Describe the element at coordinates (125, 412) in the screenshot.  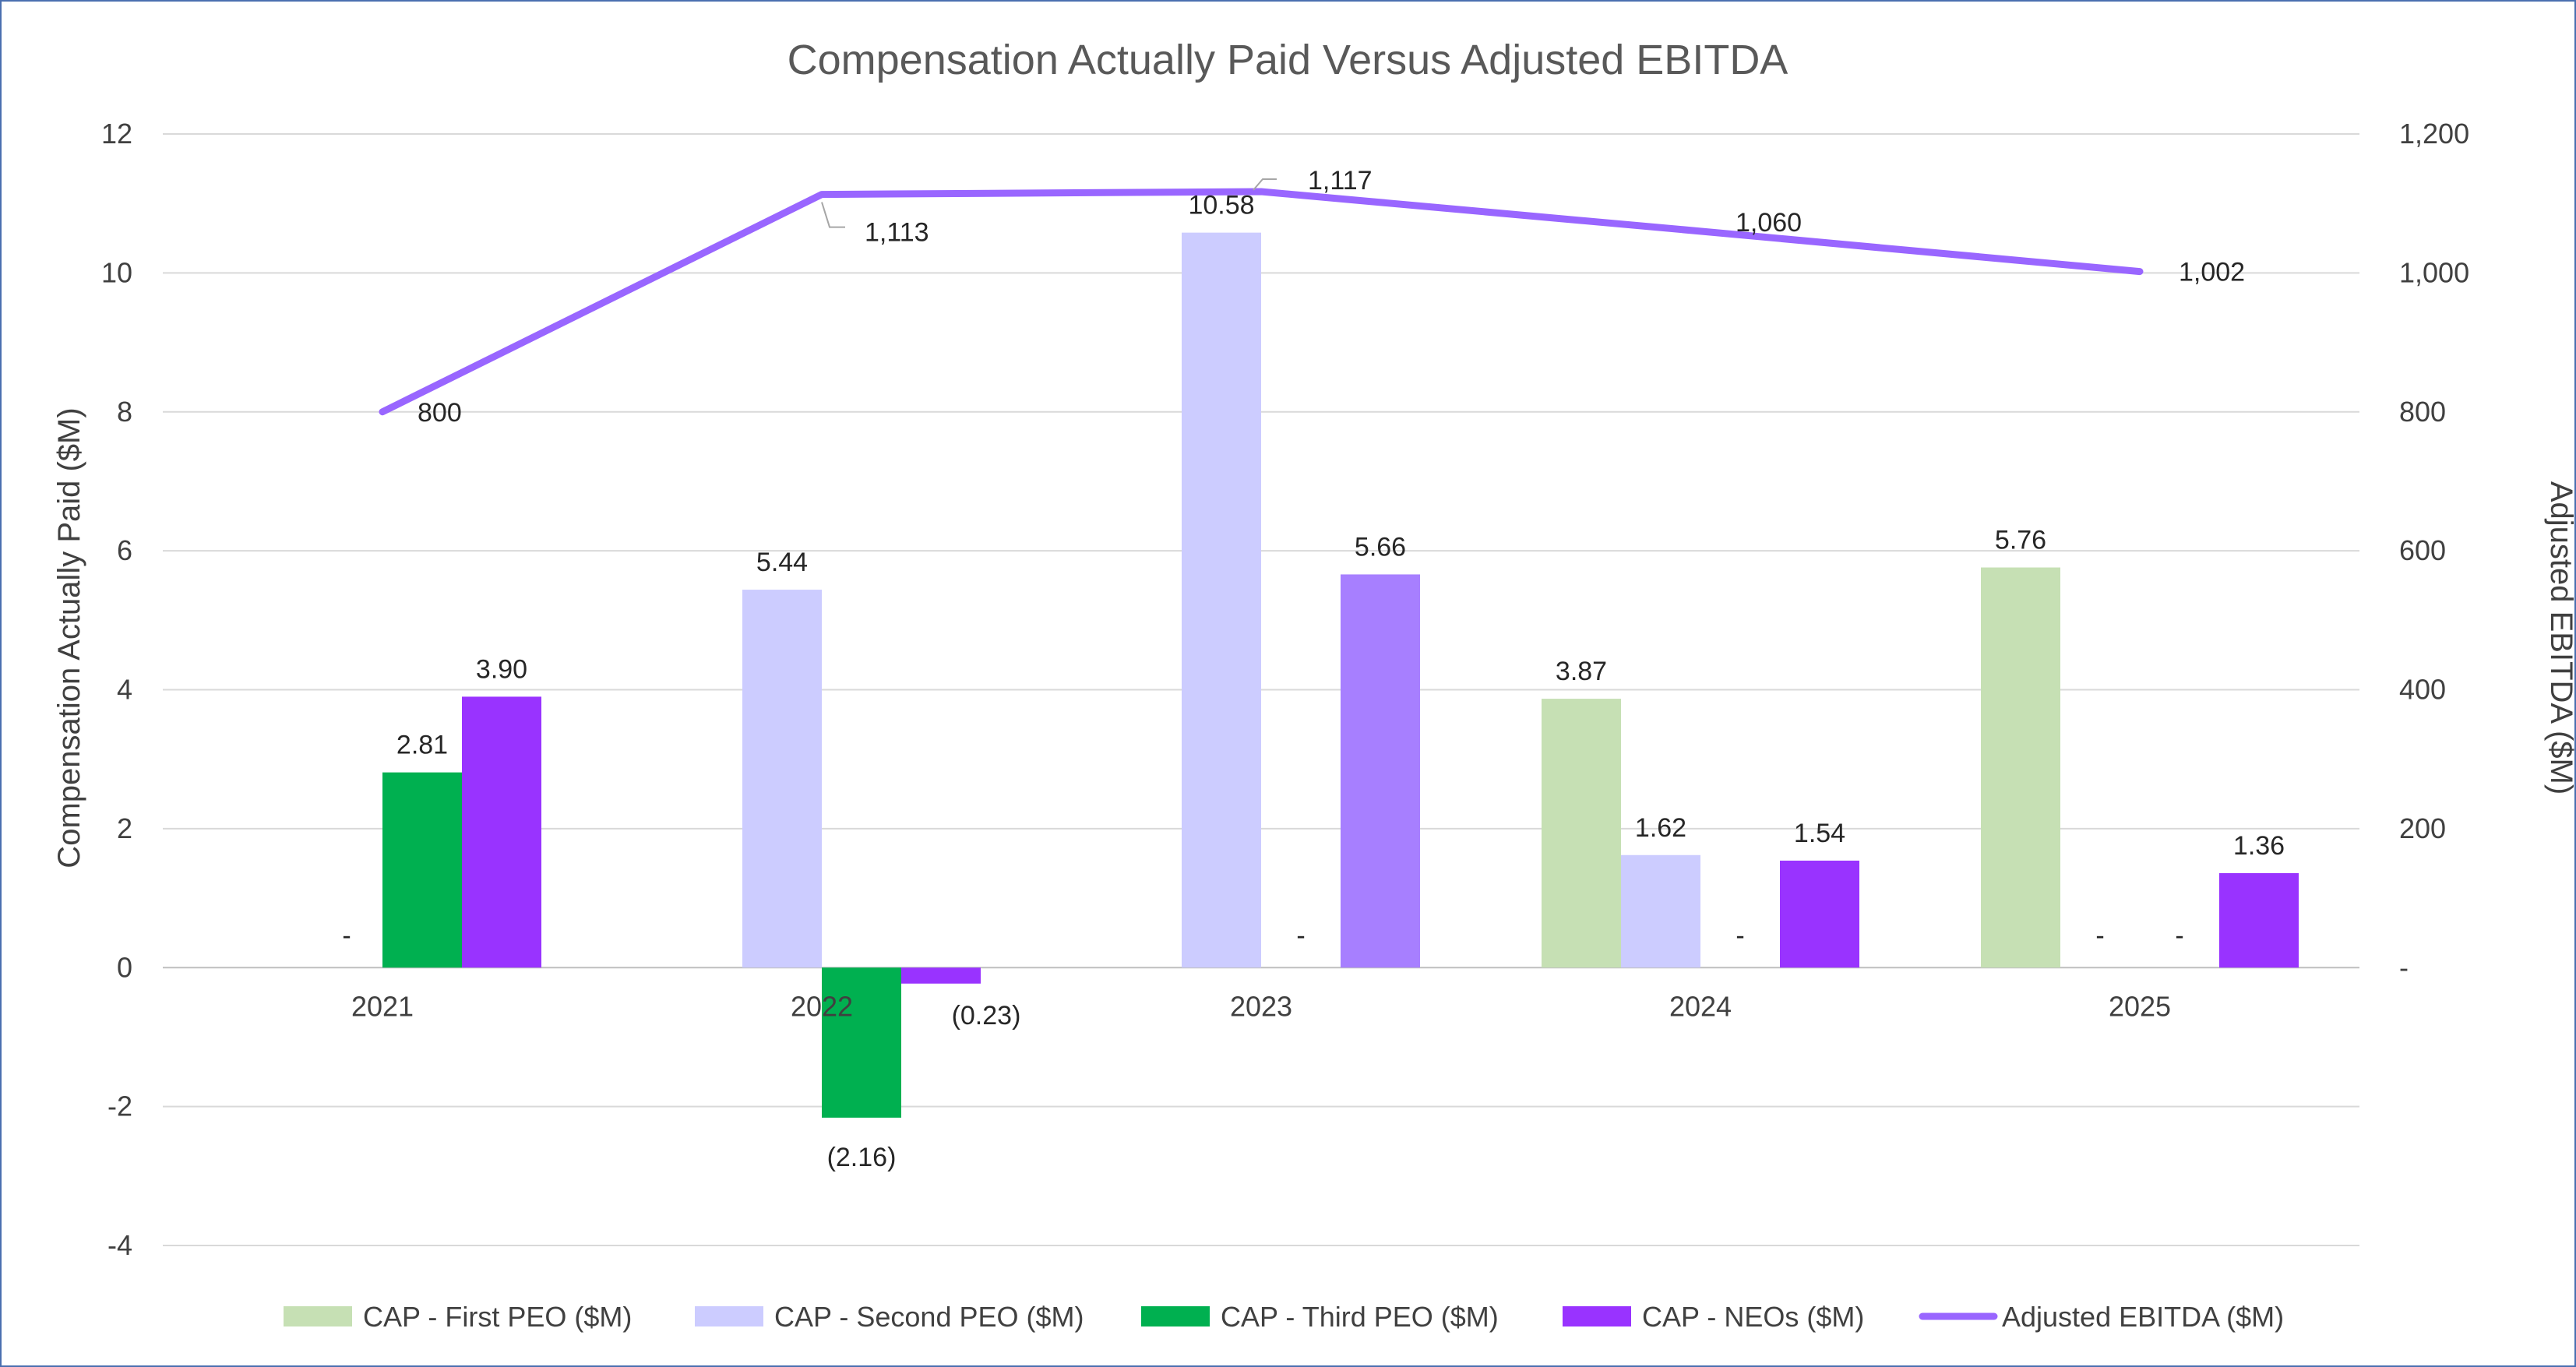
I see `y-tick-label: 8` at that location.